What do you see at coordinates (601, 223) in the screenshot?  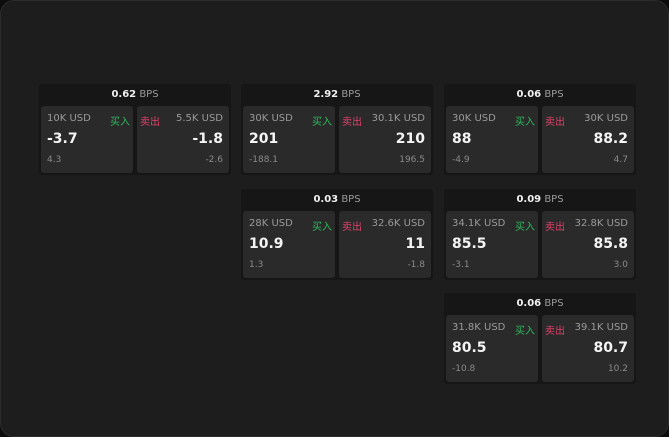 I see `ask-size: 32.8K USD` at bounding box center [601, 223].